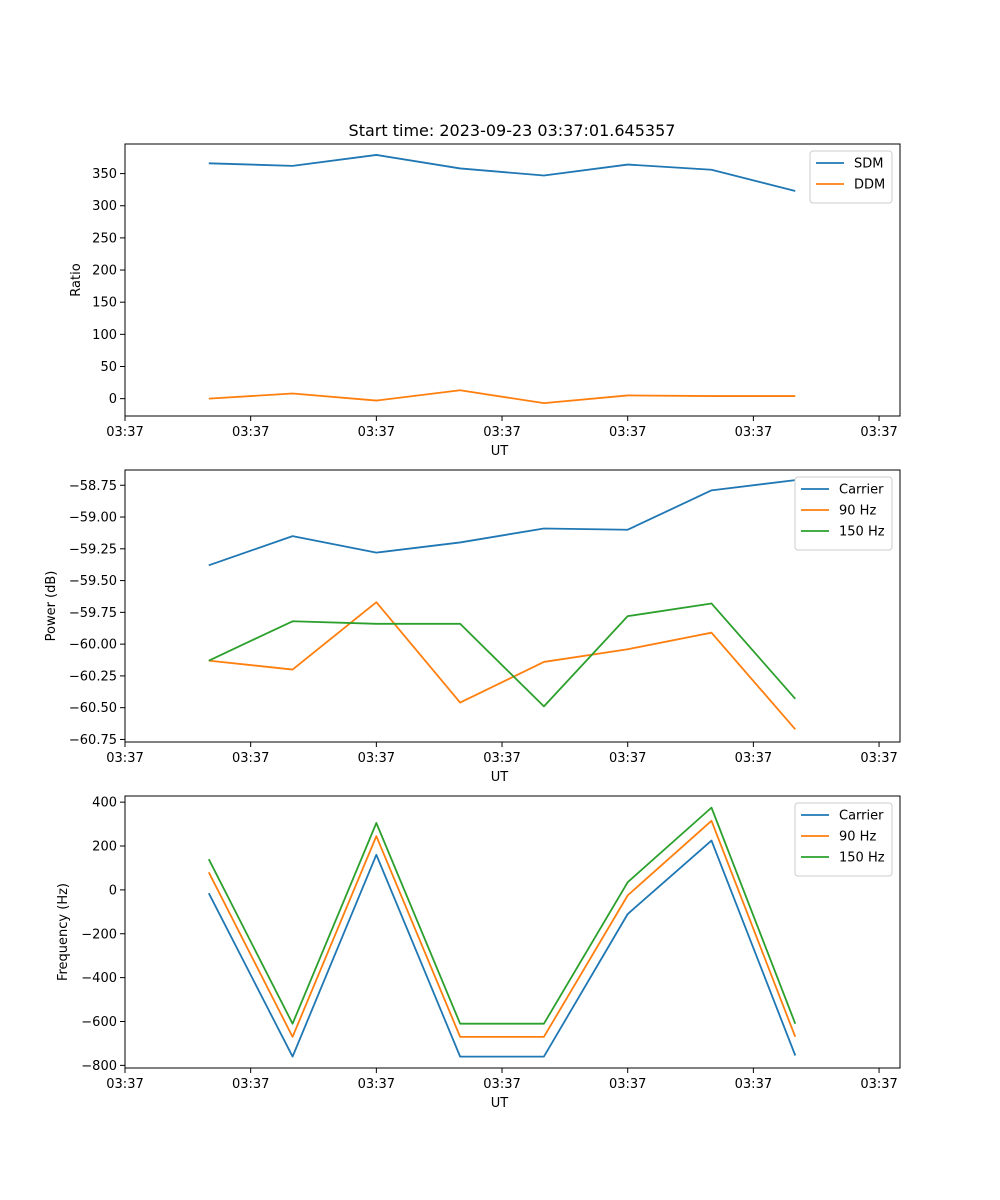  Describe the element at coordinates (93, 486) in the screenshot. I see `y-tick-label: −58.75` at that location.